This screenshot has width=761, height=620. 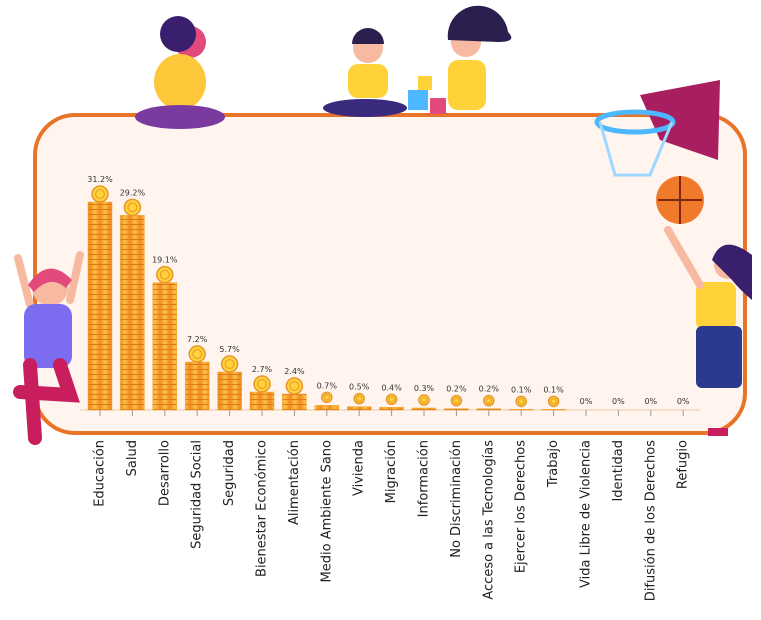 I want to click on x-tick-label: Difusión de los Derechos, so click(x=650, y=520).